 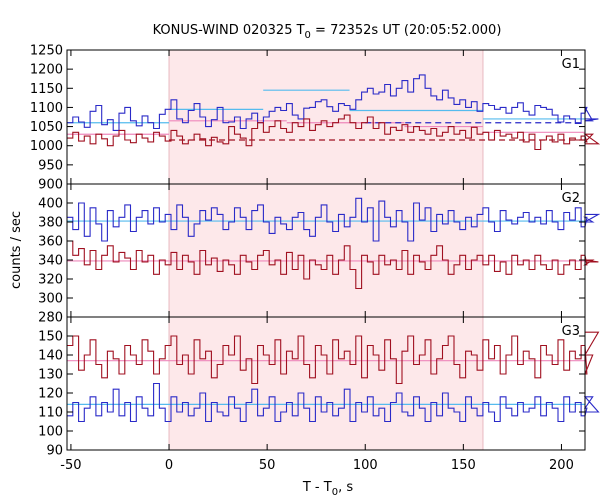 What do you see at coordinates (50, 356) in the screenshot?
I see `y-tick-label: 140` at bounding box center [50, 356].